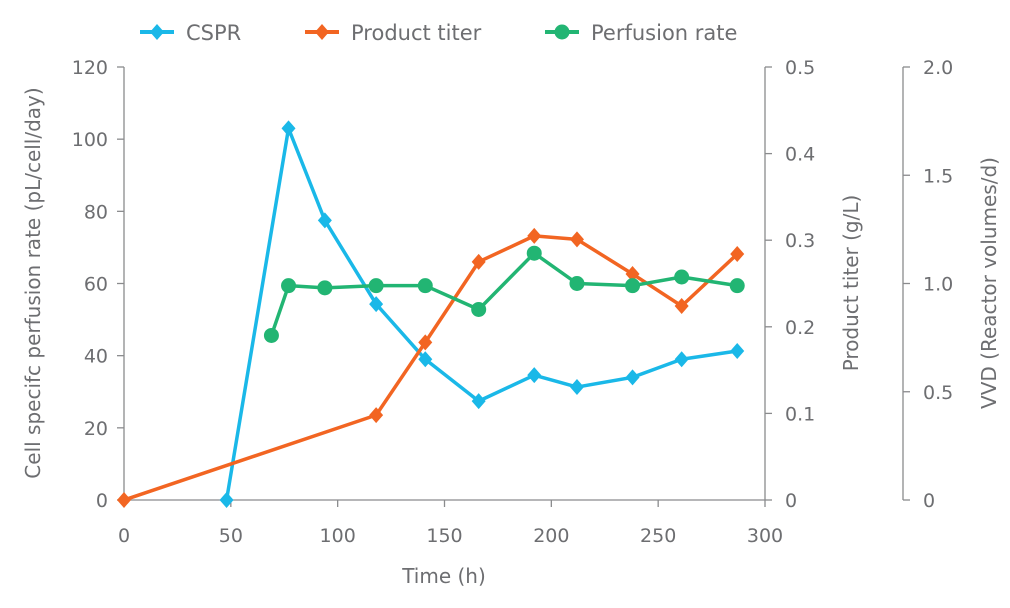 This screenshot has height=608, width=1010. I want to click on legend-item-cspr: CSPR, so click(190, 33).